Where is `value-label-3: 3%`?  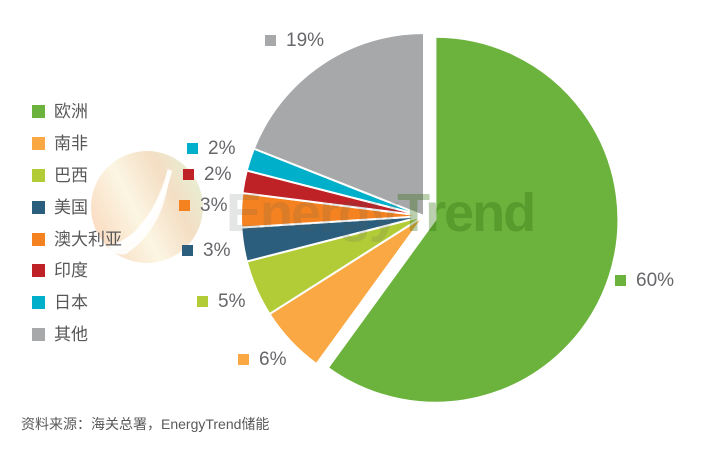
value-label-3: 3% is located at coordinates (206, 250).